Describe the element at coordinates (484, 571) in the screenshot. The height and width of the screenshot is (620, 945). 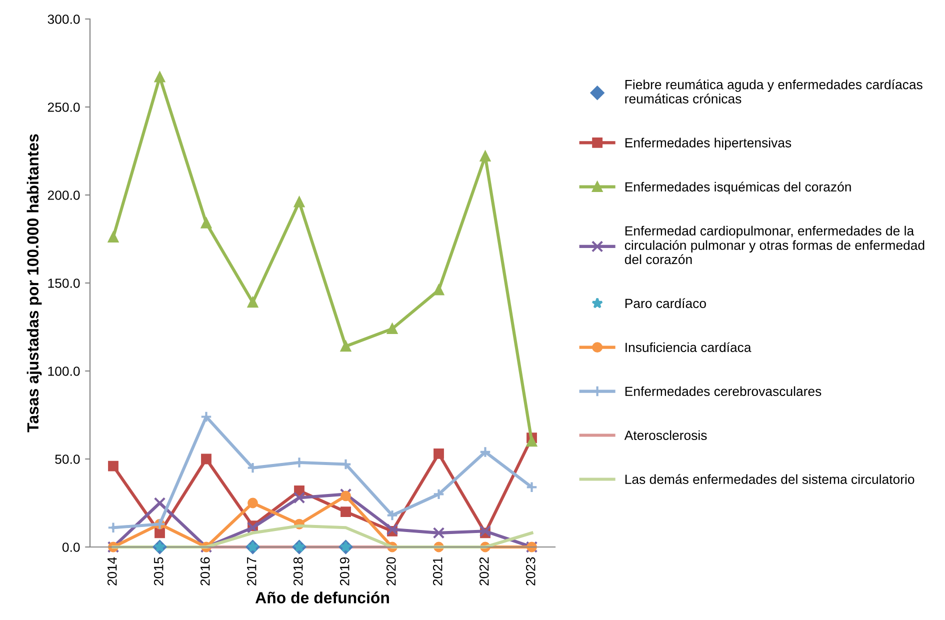
I see `x-tick-label: 2022` at that location.